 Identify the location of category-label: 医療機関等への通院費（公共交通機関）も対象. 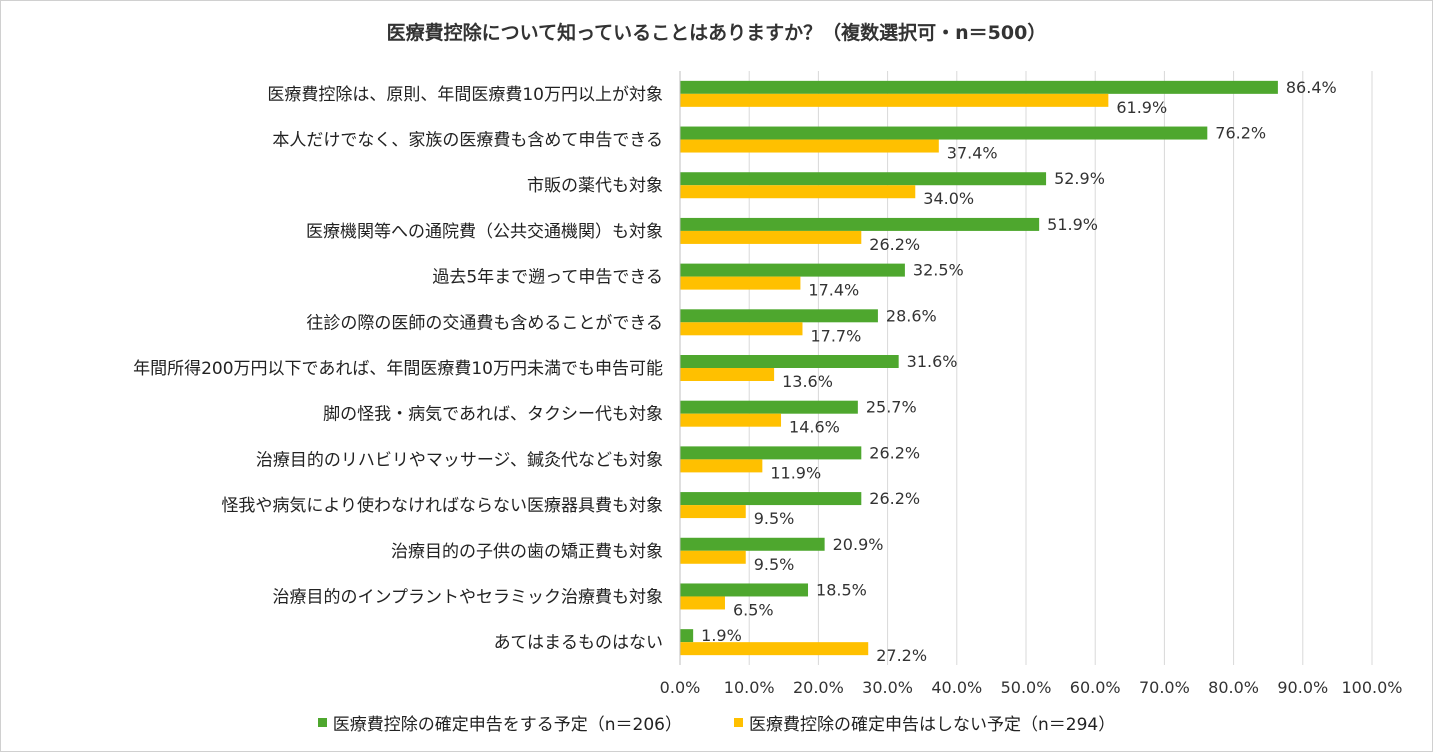
(484, 232).